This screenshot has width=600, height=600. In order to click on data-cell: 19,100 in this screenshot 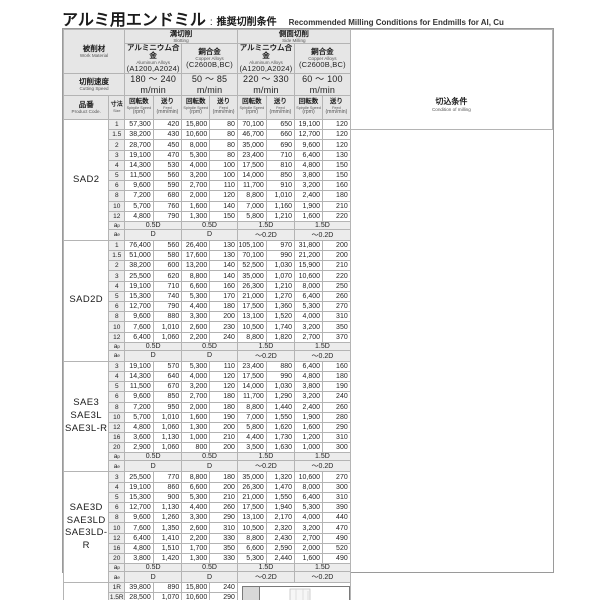, I will do `click(139, 487)`.